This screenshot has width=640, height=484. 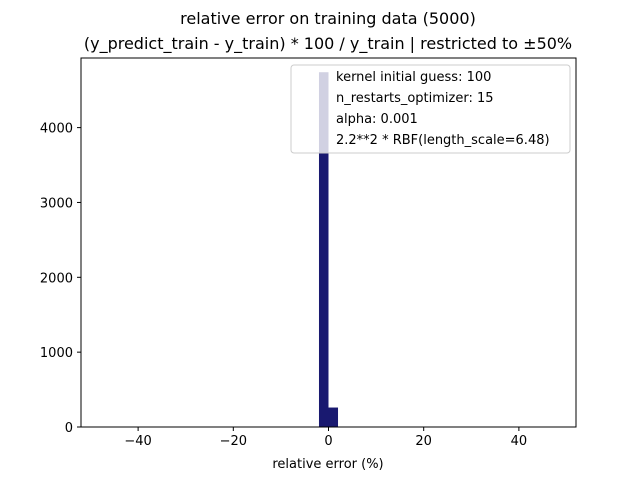 I want to click on legend-entry-alpha: alpha: 0.001, so click(x=377, y=119).